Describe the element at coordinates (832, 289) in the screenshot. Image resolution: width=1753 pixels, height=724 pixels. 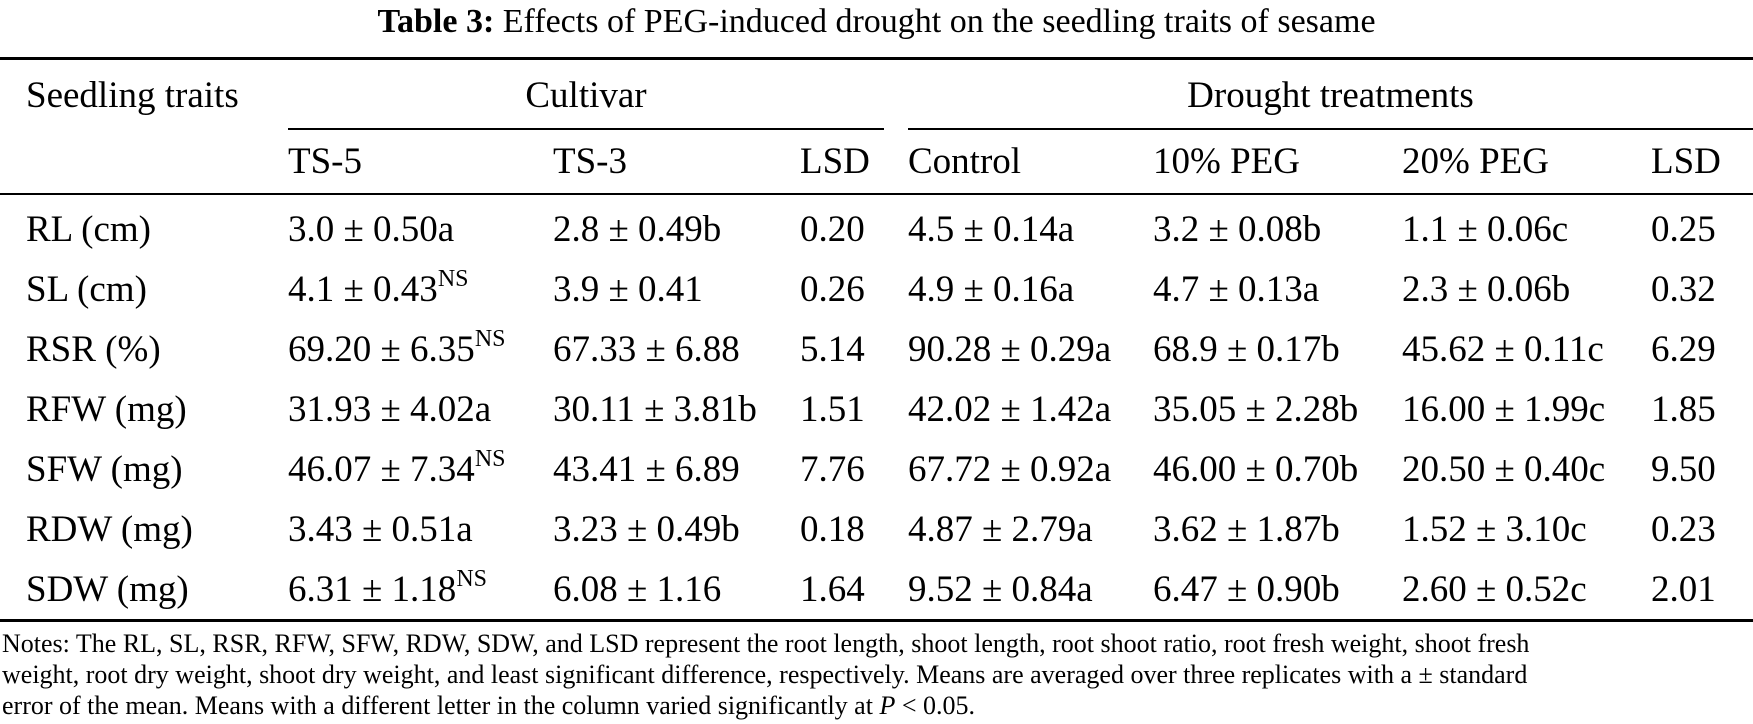
I see `cell-lsd-cultivar: 0.26` at that location.